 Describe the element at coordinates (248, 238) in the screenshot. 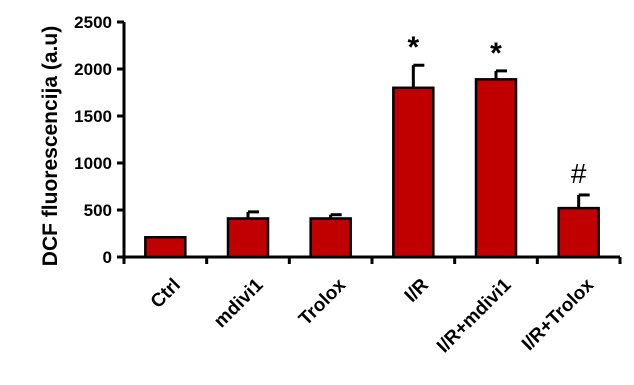

I see `bar-mdivi1` at that location.